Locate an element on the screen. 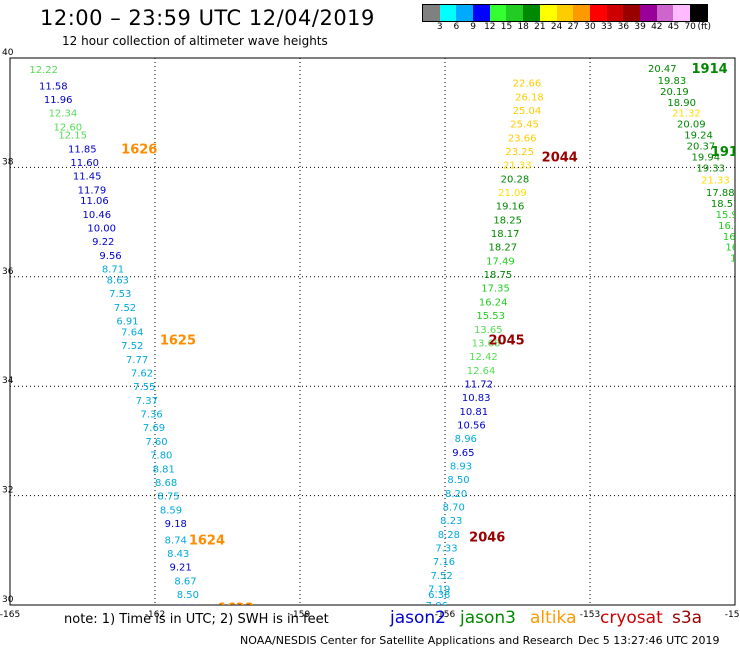  y-tick-label: 40 is located at coordinates (8, 53).